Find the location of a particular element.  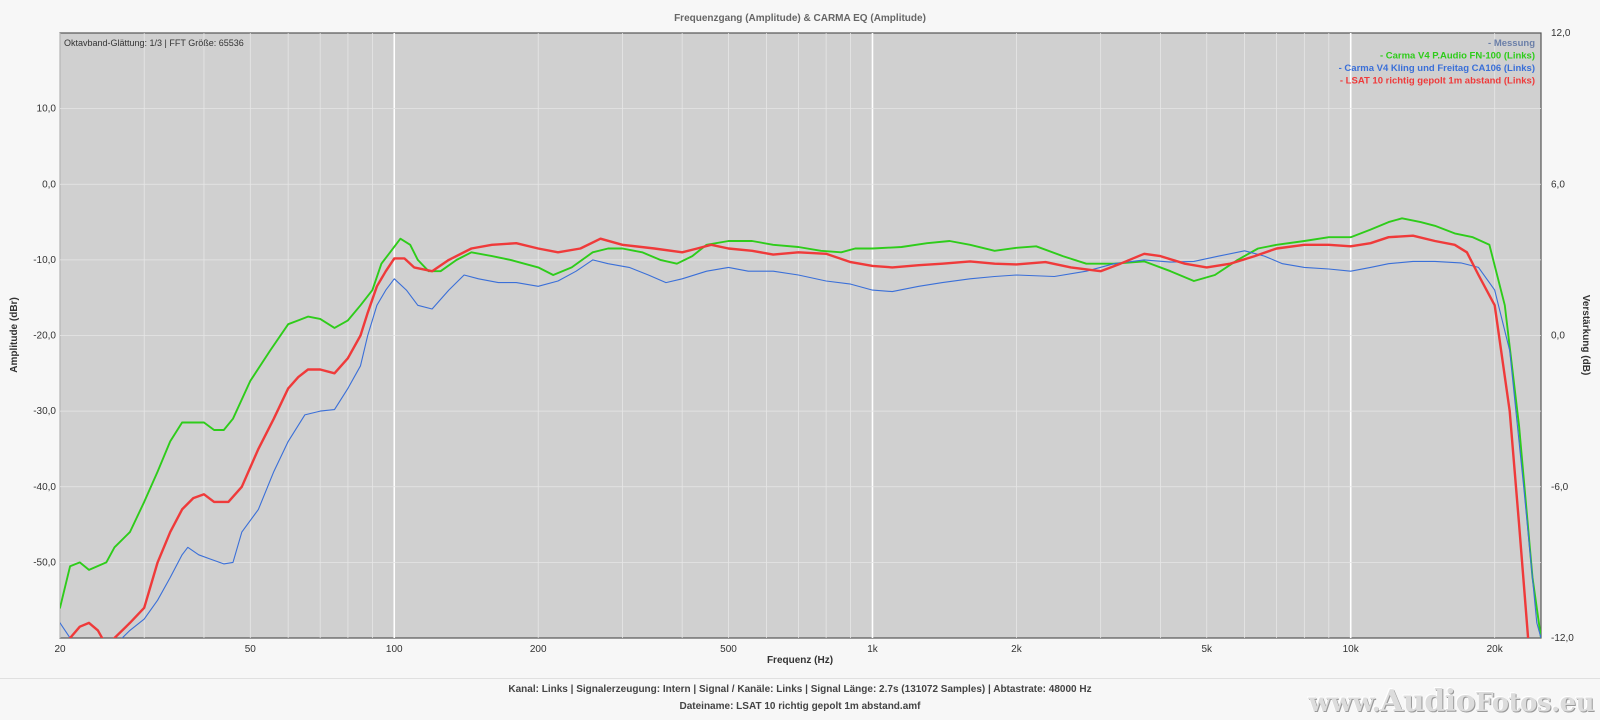

y2-axis-label: Verstärkung (dB) is located at coordinates (1585, 335).